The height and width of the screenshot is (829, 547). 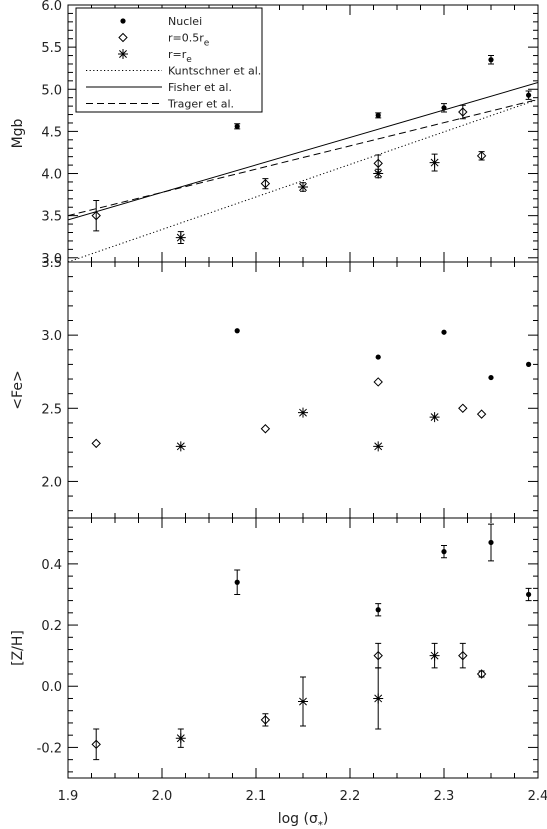 I want to click on legend-marker-diamond, so click(x=123, y=37).